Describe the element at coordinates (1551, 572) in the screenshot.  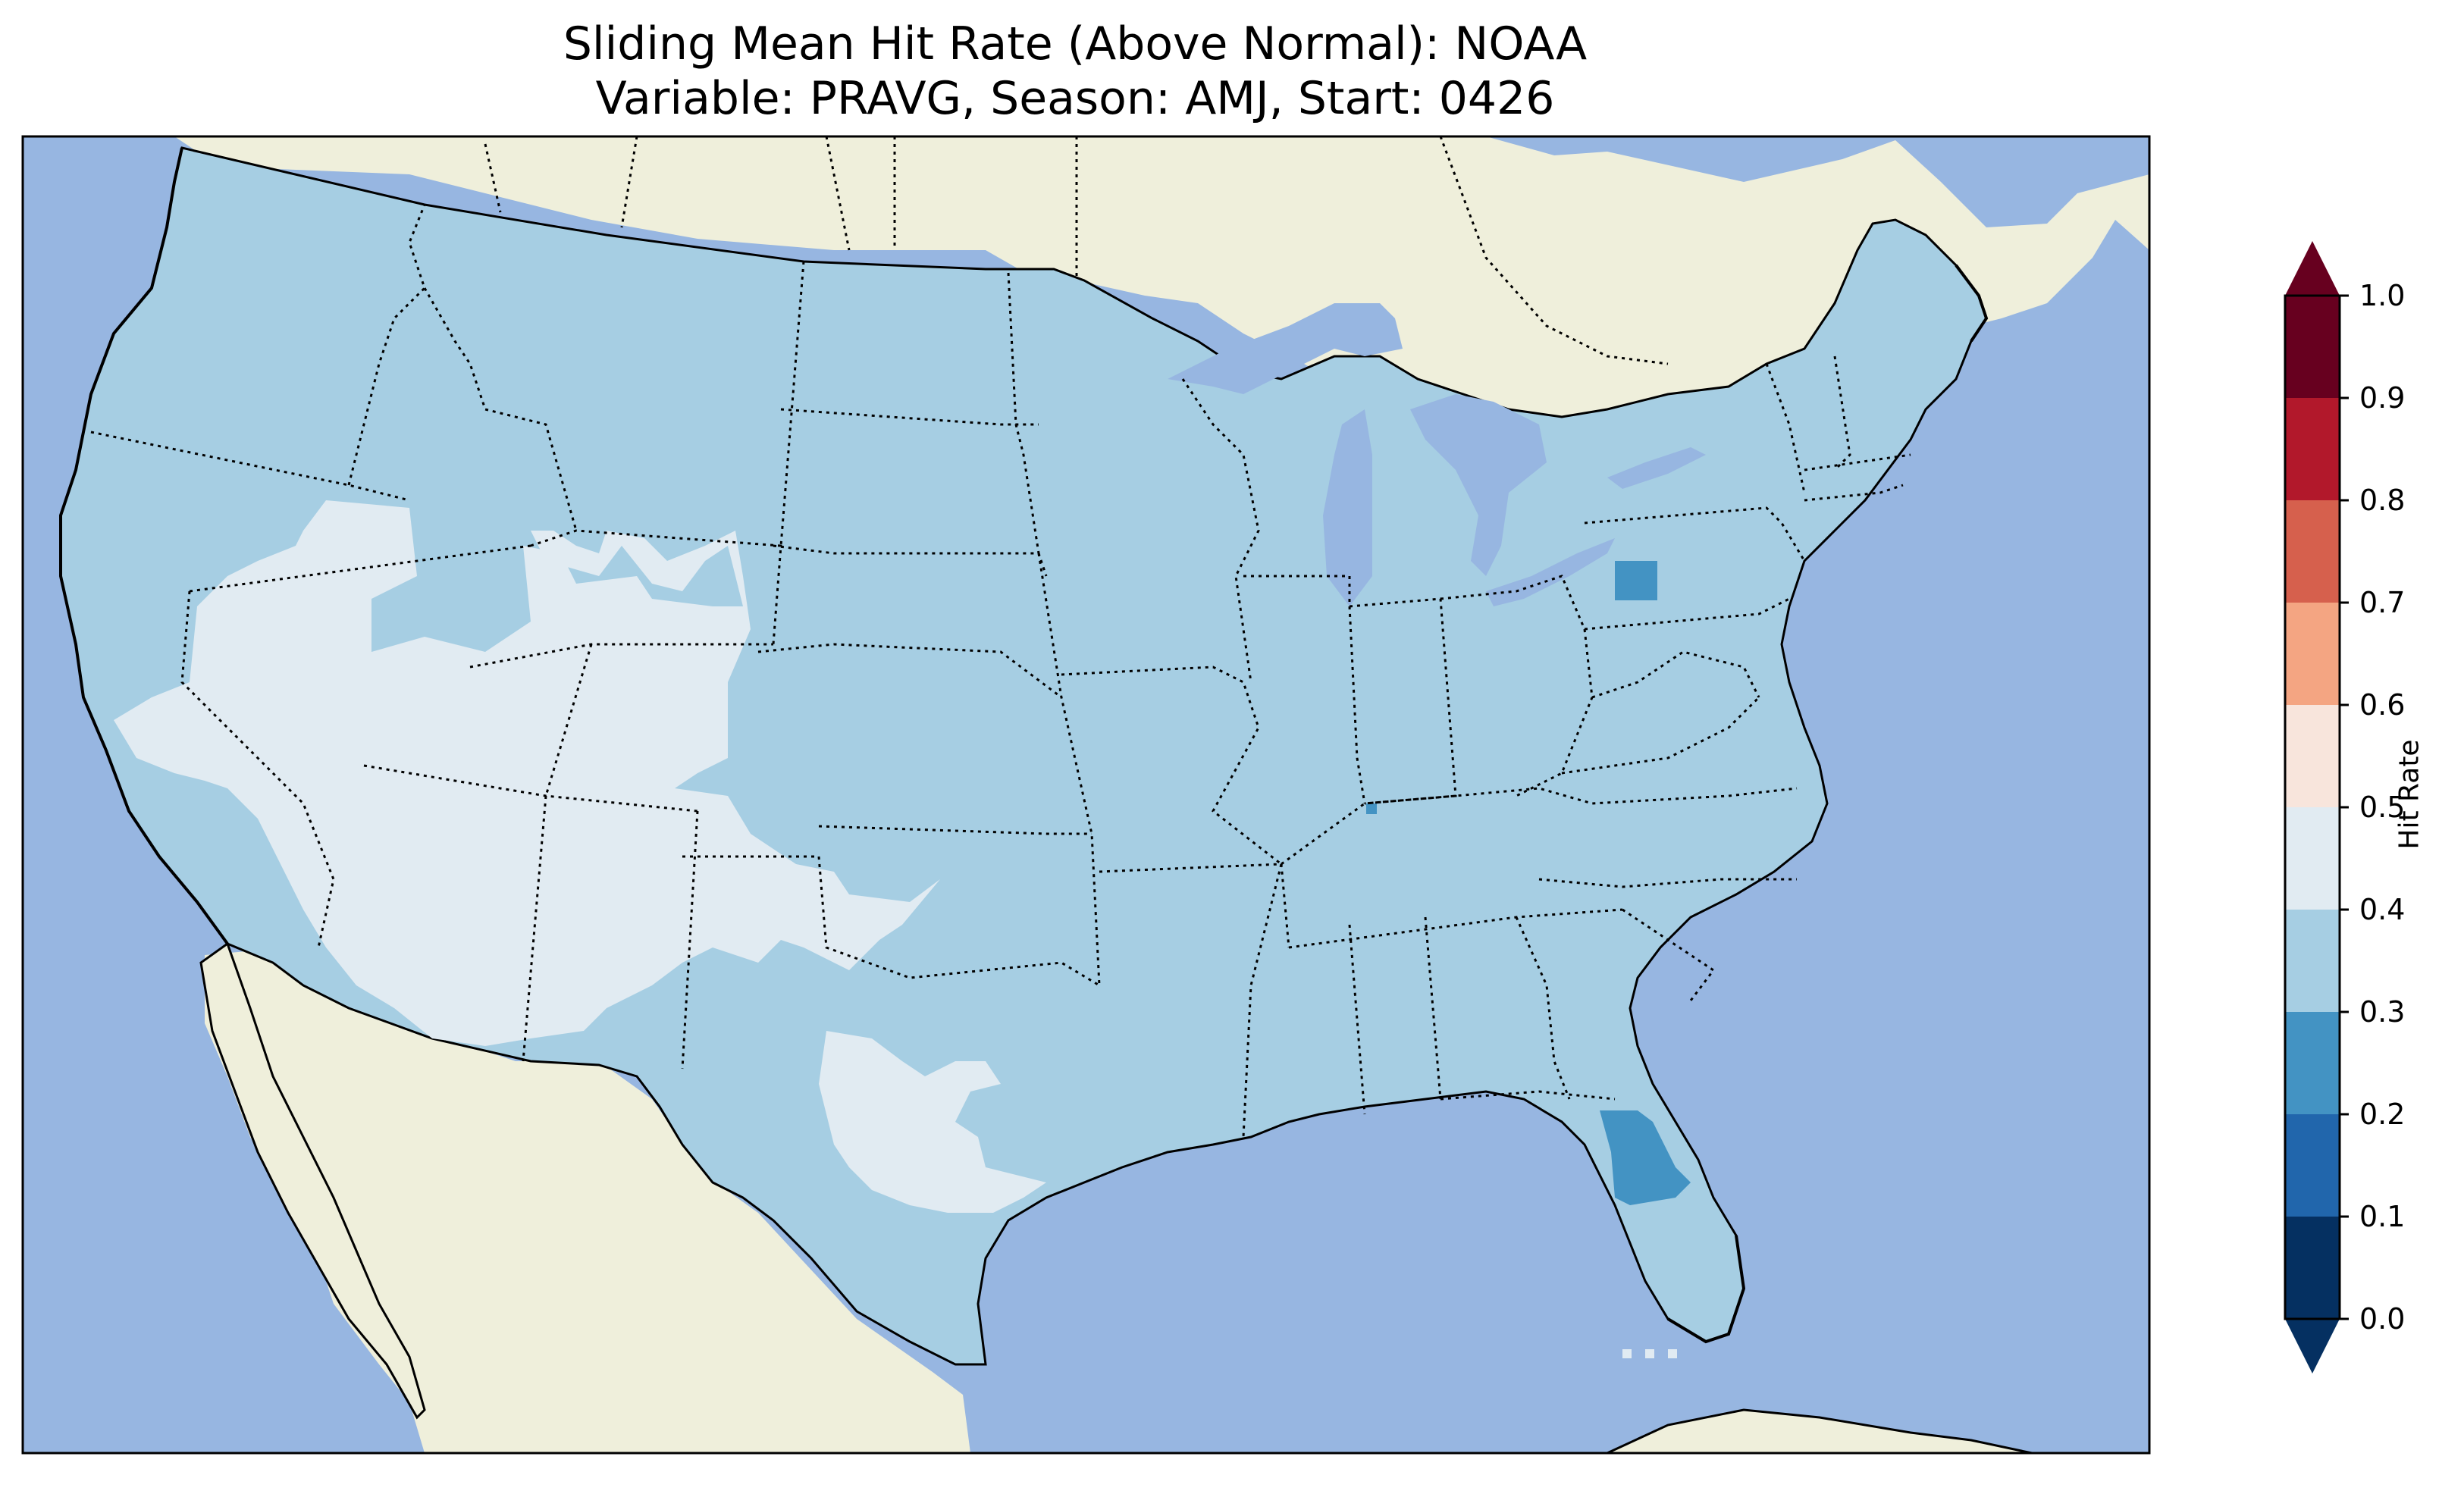
I see `lake-erie` at that location.